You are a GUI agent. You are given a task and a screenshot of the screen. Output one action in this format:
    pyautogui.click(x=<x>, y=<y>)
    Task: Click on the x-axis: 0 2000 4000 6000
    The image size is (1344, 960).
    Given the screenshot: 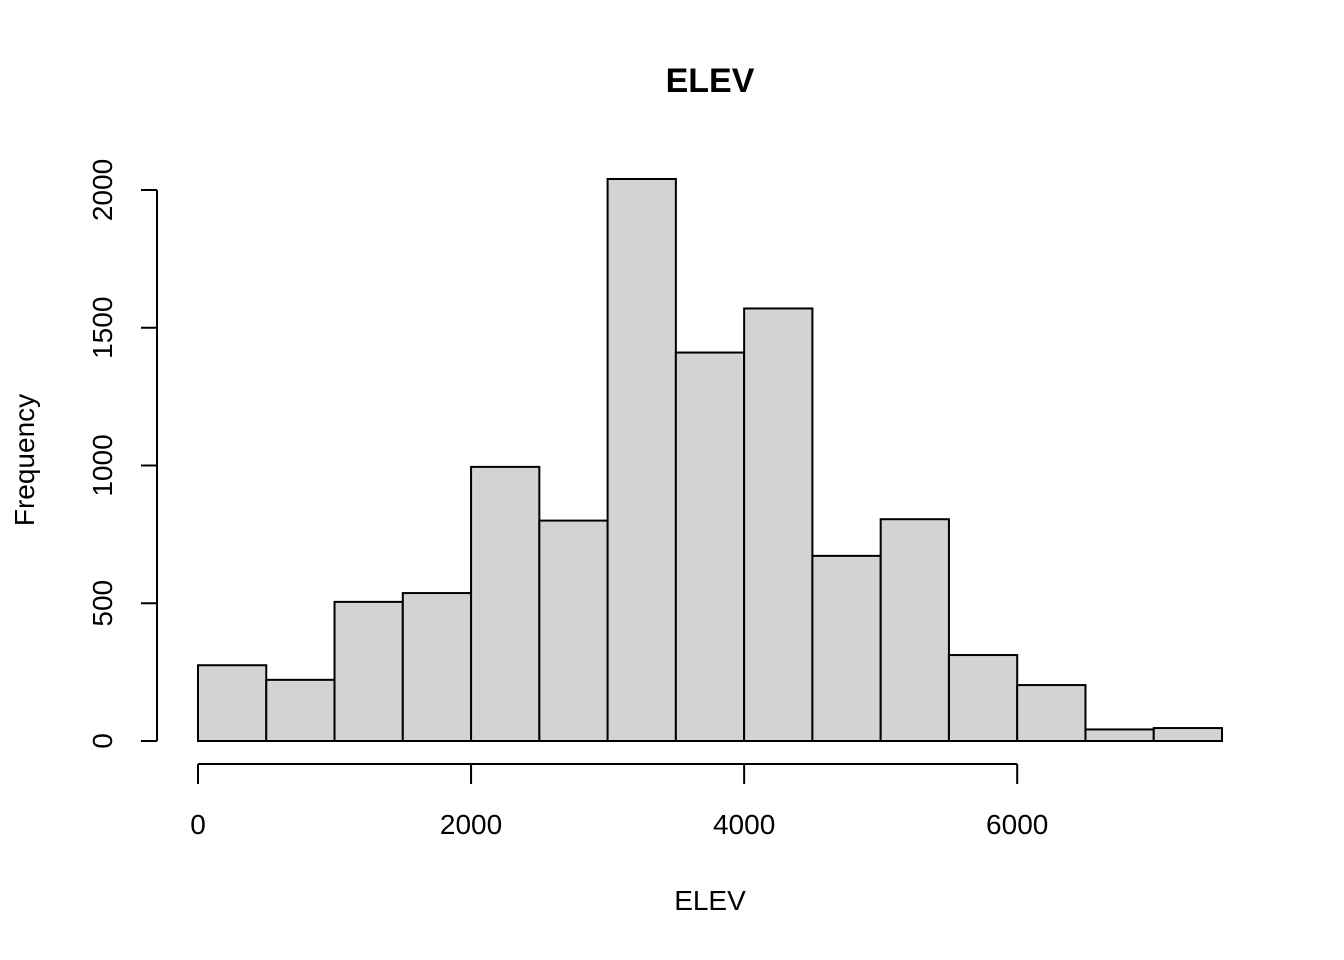 What is the action you would take?
    pyautogui.click(x=619, y=801)
    